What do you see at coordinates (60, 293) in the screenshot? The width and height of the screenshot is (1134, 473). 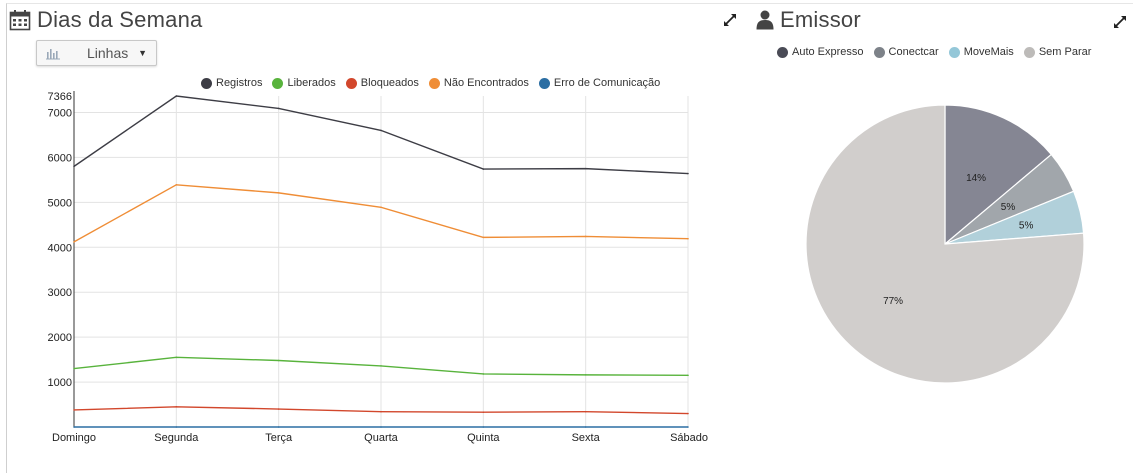 I see `y-tick-label: 3000` at bounding box center [60, 293].